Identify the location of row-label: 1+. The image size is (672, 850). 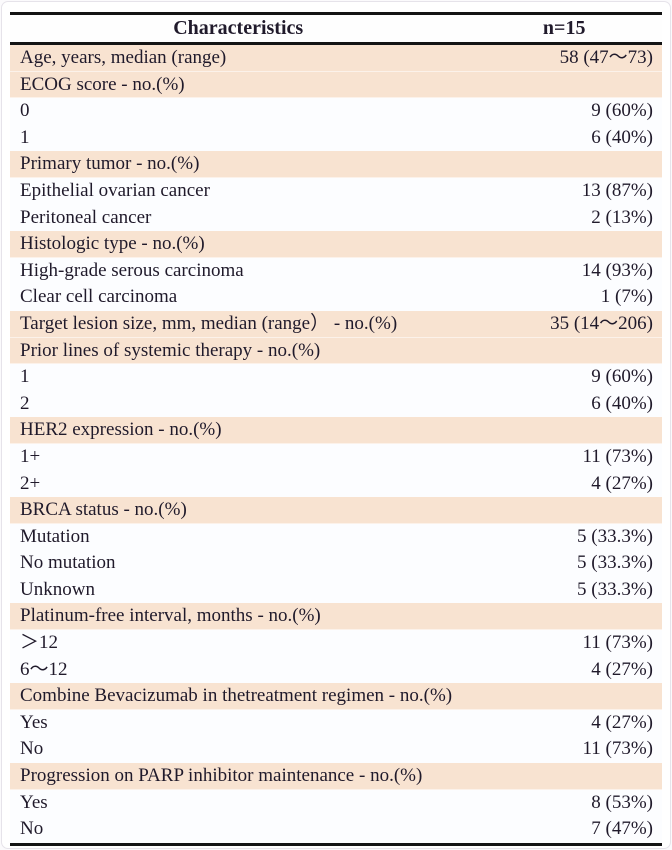
(30, 456).